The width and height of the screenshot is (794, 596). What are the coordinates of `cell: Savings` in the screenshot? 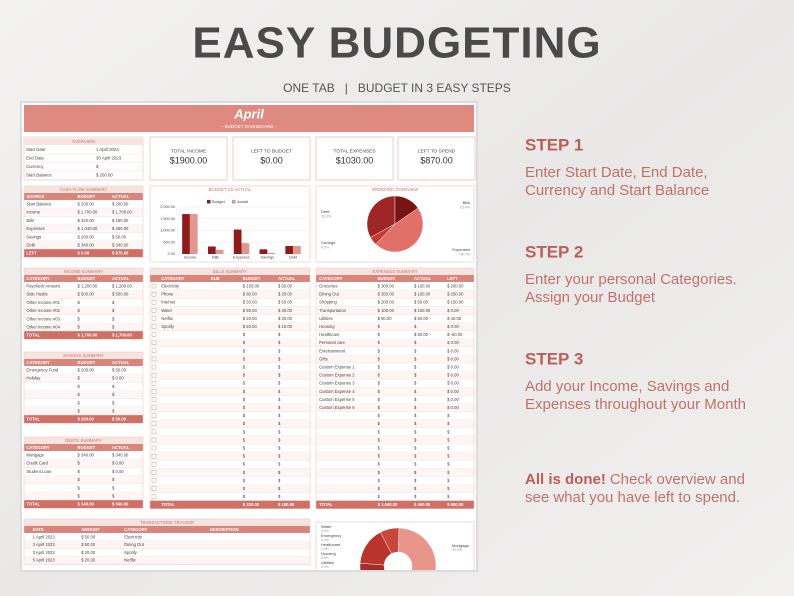 It's located at (33, 236).